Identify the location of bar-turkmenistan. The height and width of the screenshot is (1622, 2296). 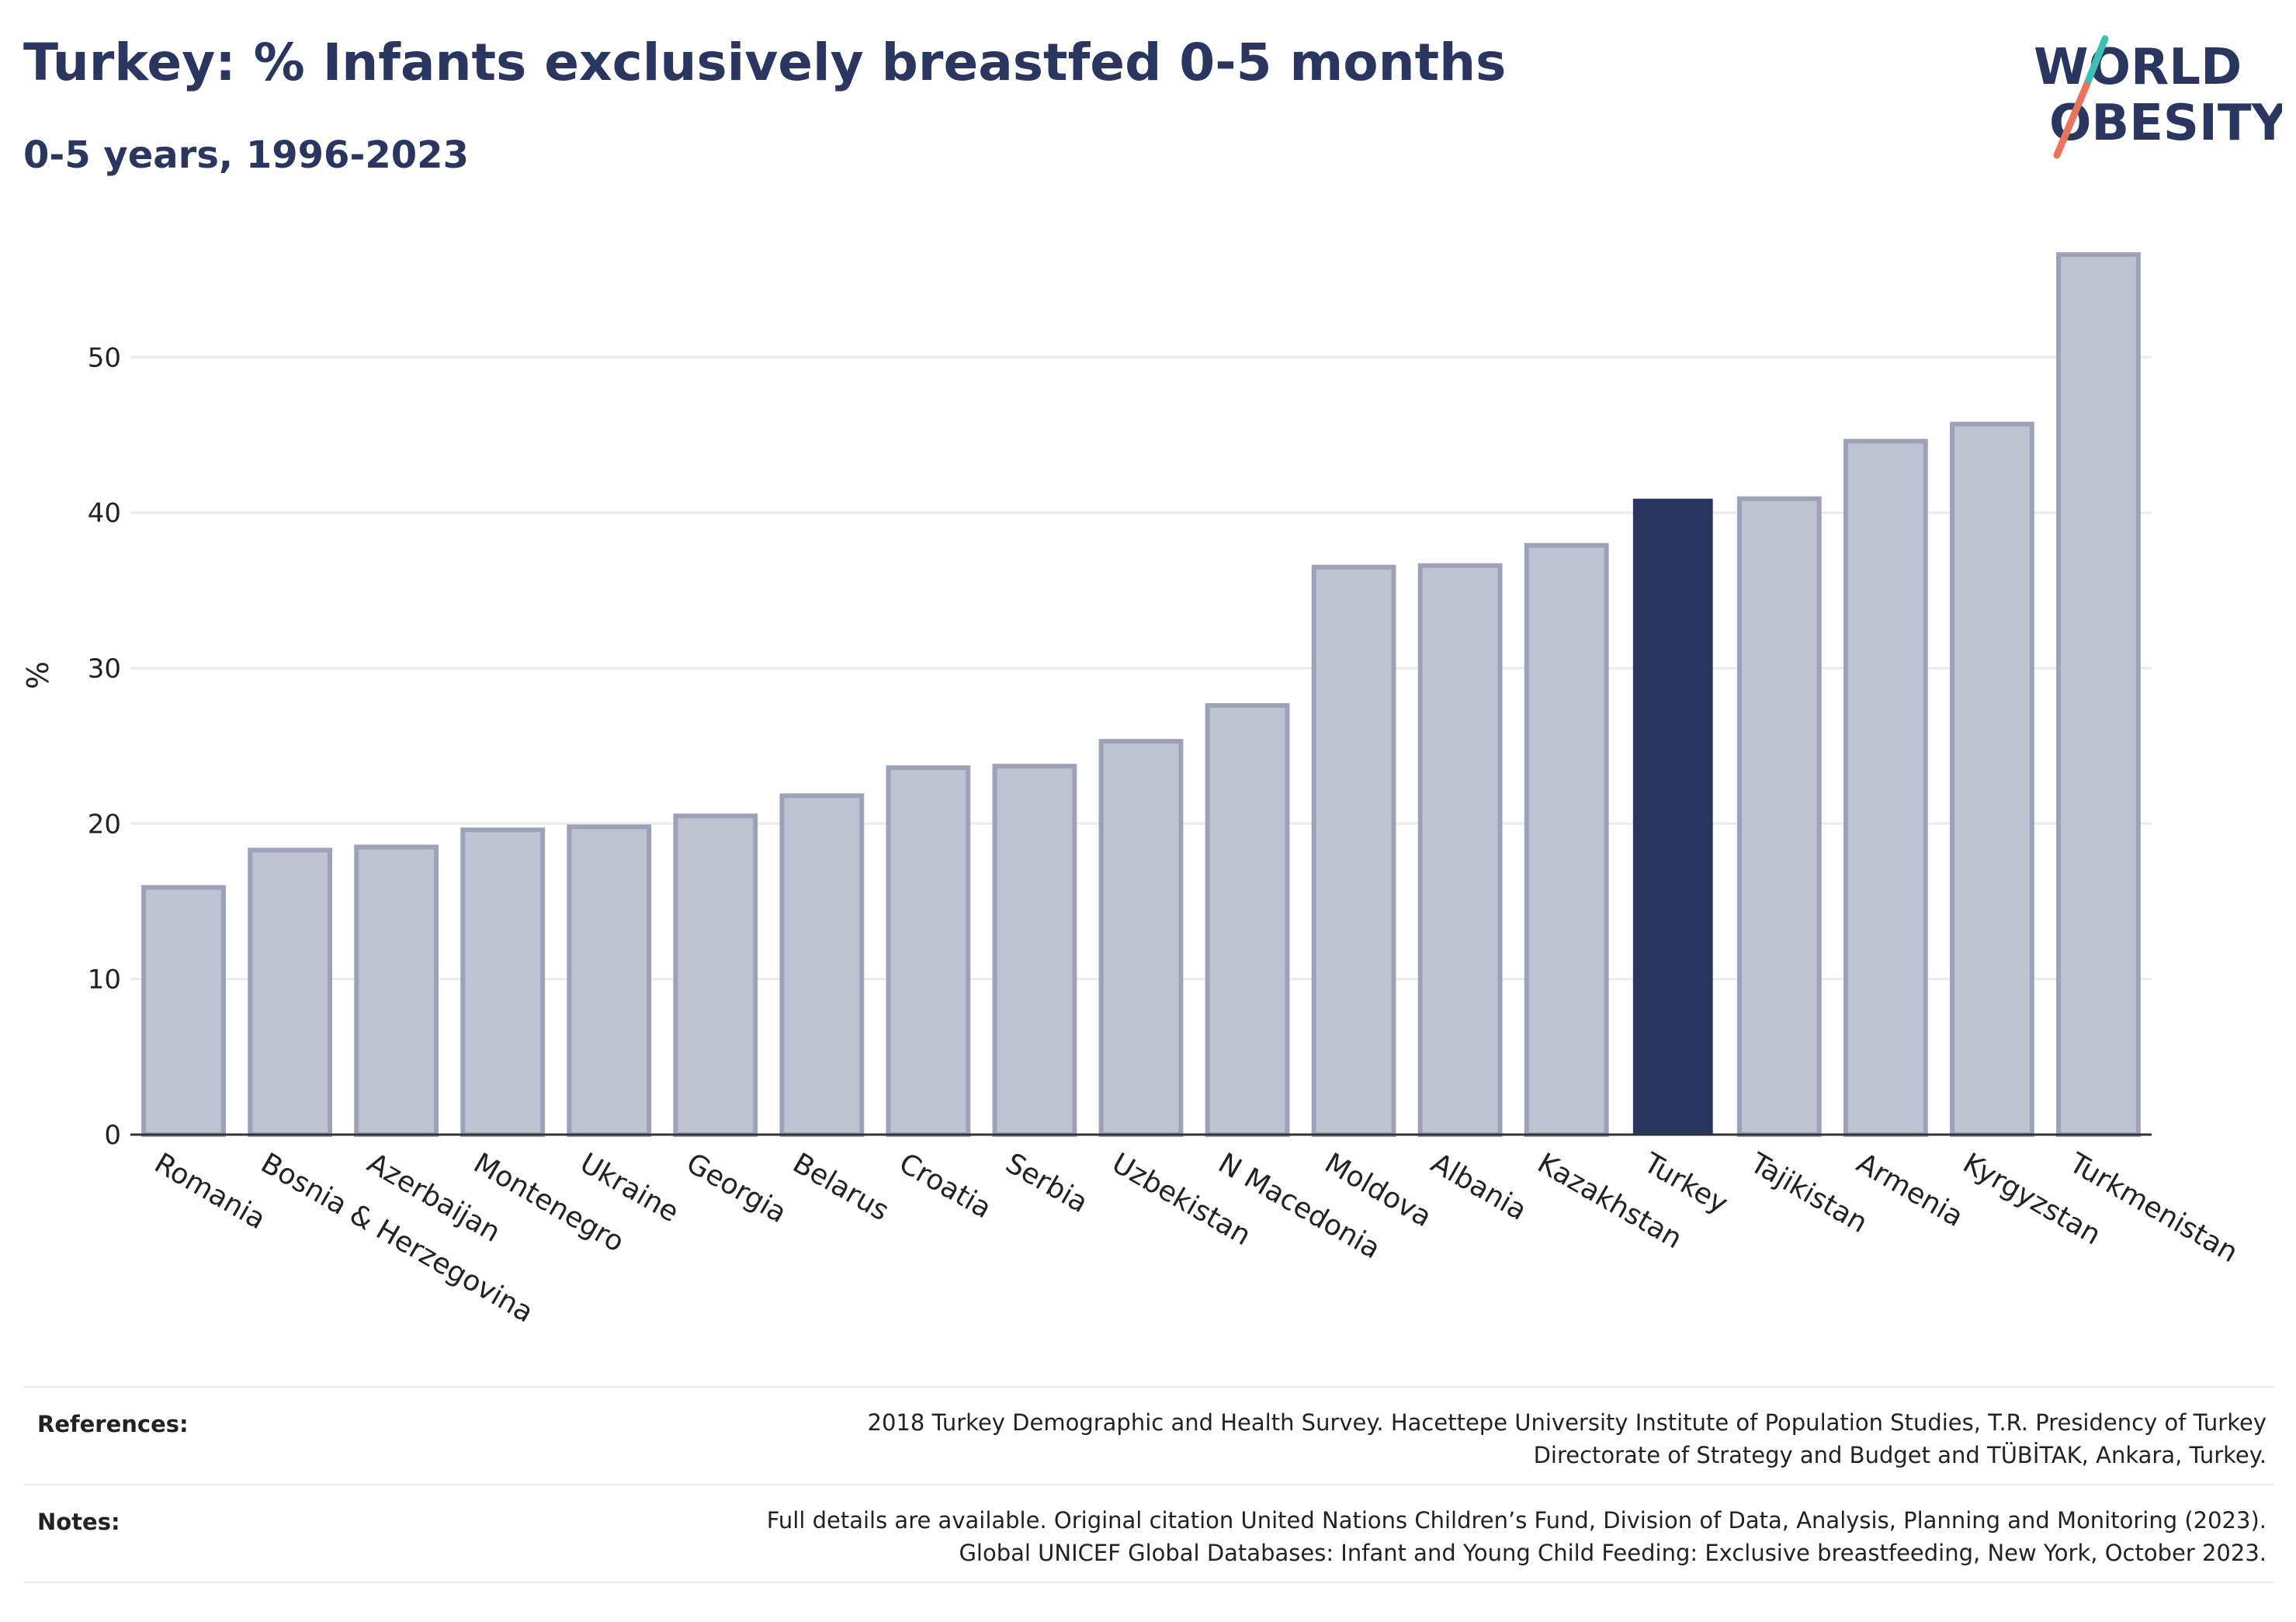
(2098, 695).